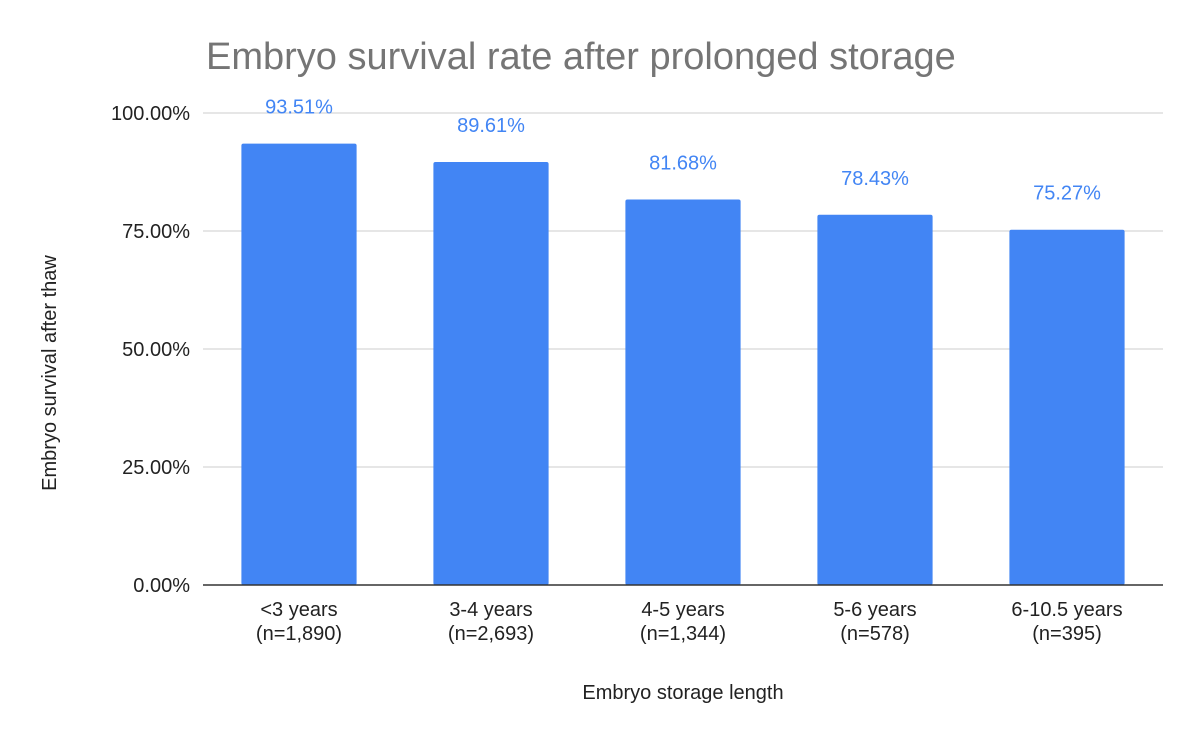  Describe the element at coordinates (156, 468) in the screenshot. I see `y-tick-label: 25.00%` at that location.